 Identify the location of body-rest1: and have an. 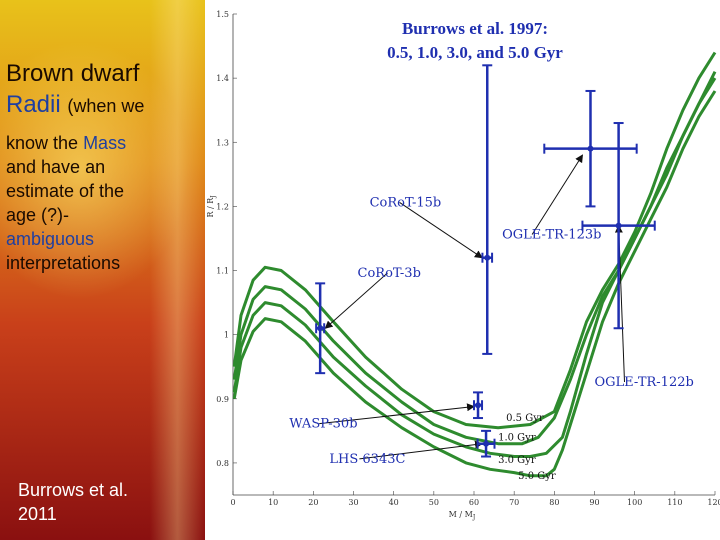
(56, 167).